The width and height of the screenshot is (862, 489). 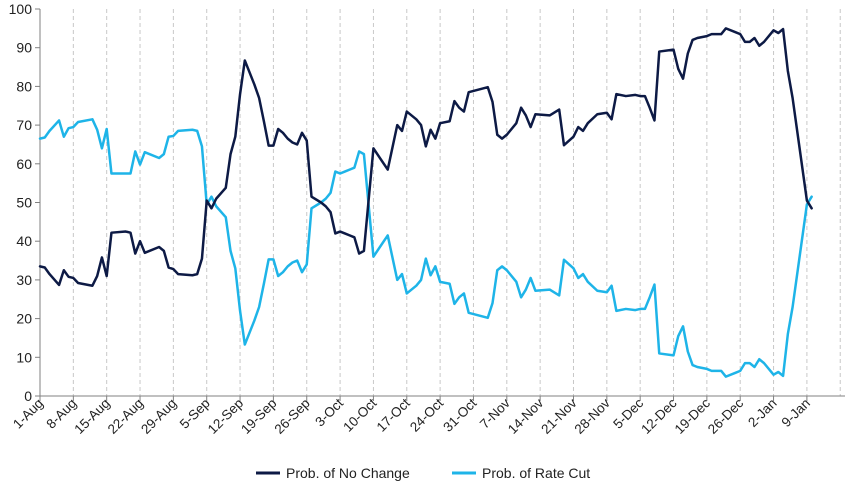 I want to click on y-tick-label: 40, so click(x=24, y=241).